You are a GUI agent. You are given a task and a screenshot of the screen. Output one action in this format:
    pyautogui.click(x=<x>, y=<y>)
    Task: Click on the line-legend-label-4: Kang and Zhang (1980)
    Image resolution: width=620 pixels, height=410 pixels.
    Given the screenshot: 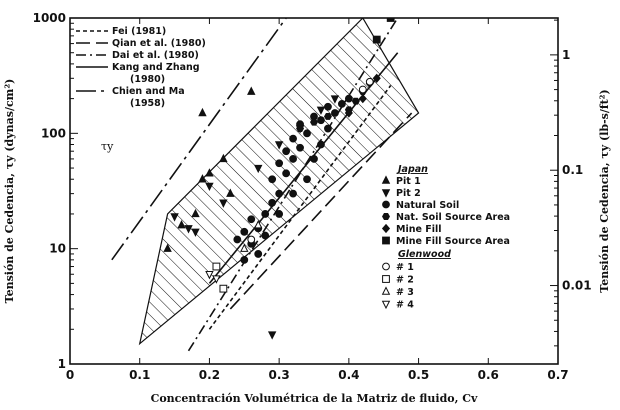 What is the action you would take?
    pyautogui.click(x=156, y=73)
    